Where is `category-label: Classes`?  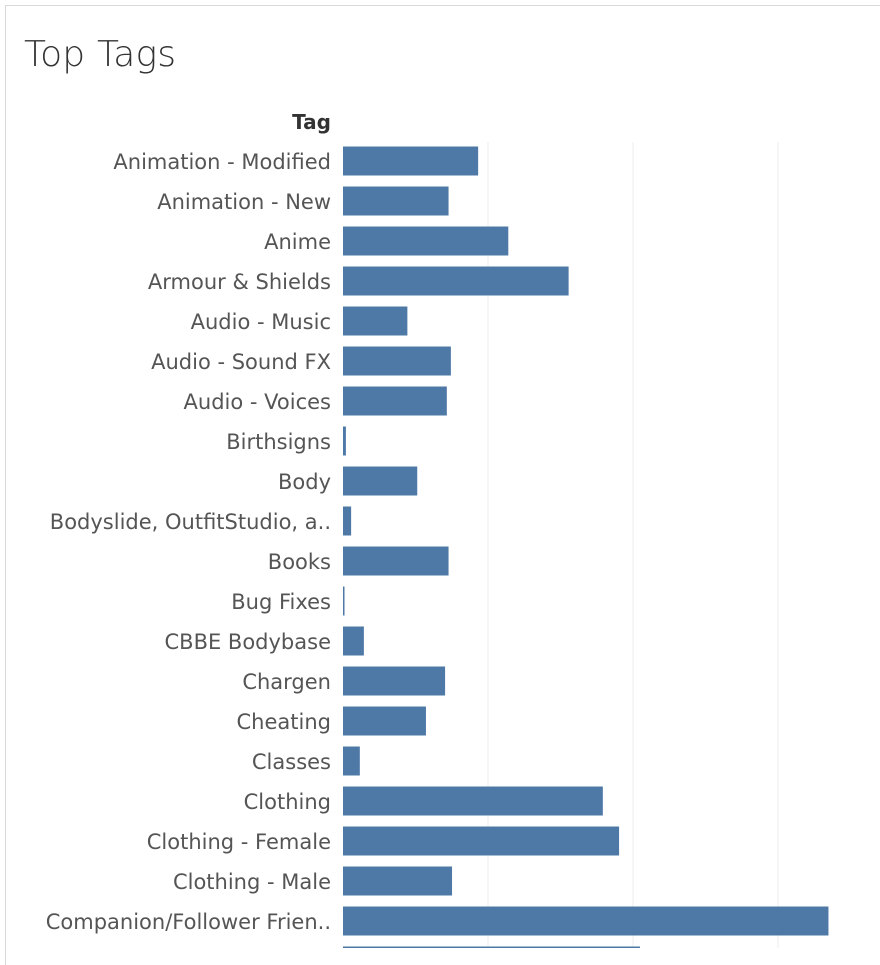
category-label: Classes is located at coordinates (291, 762).